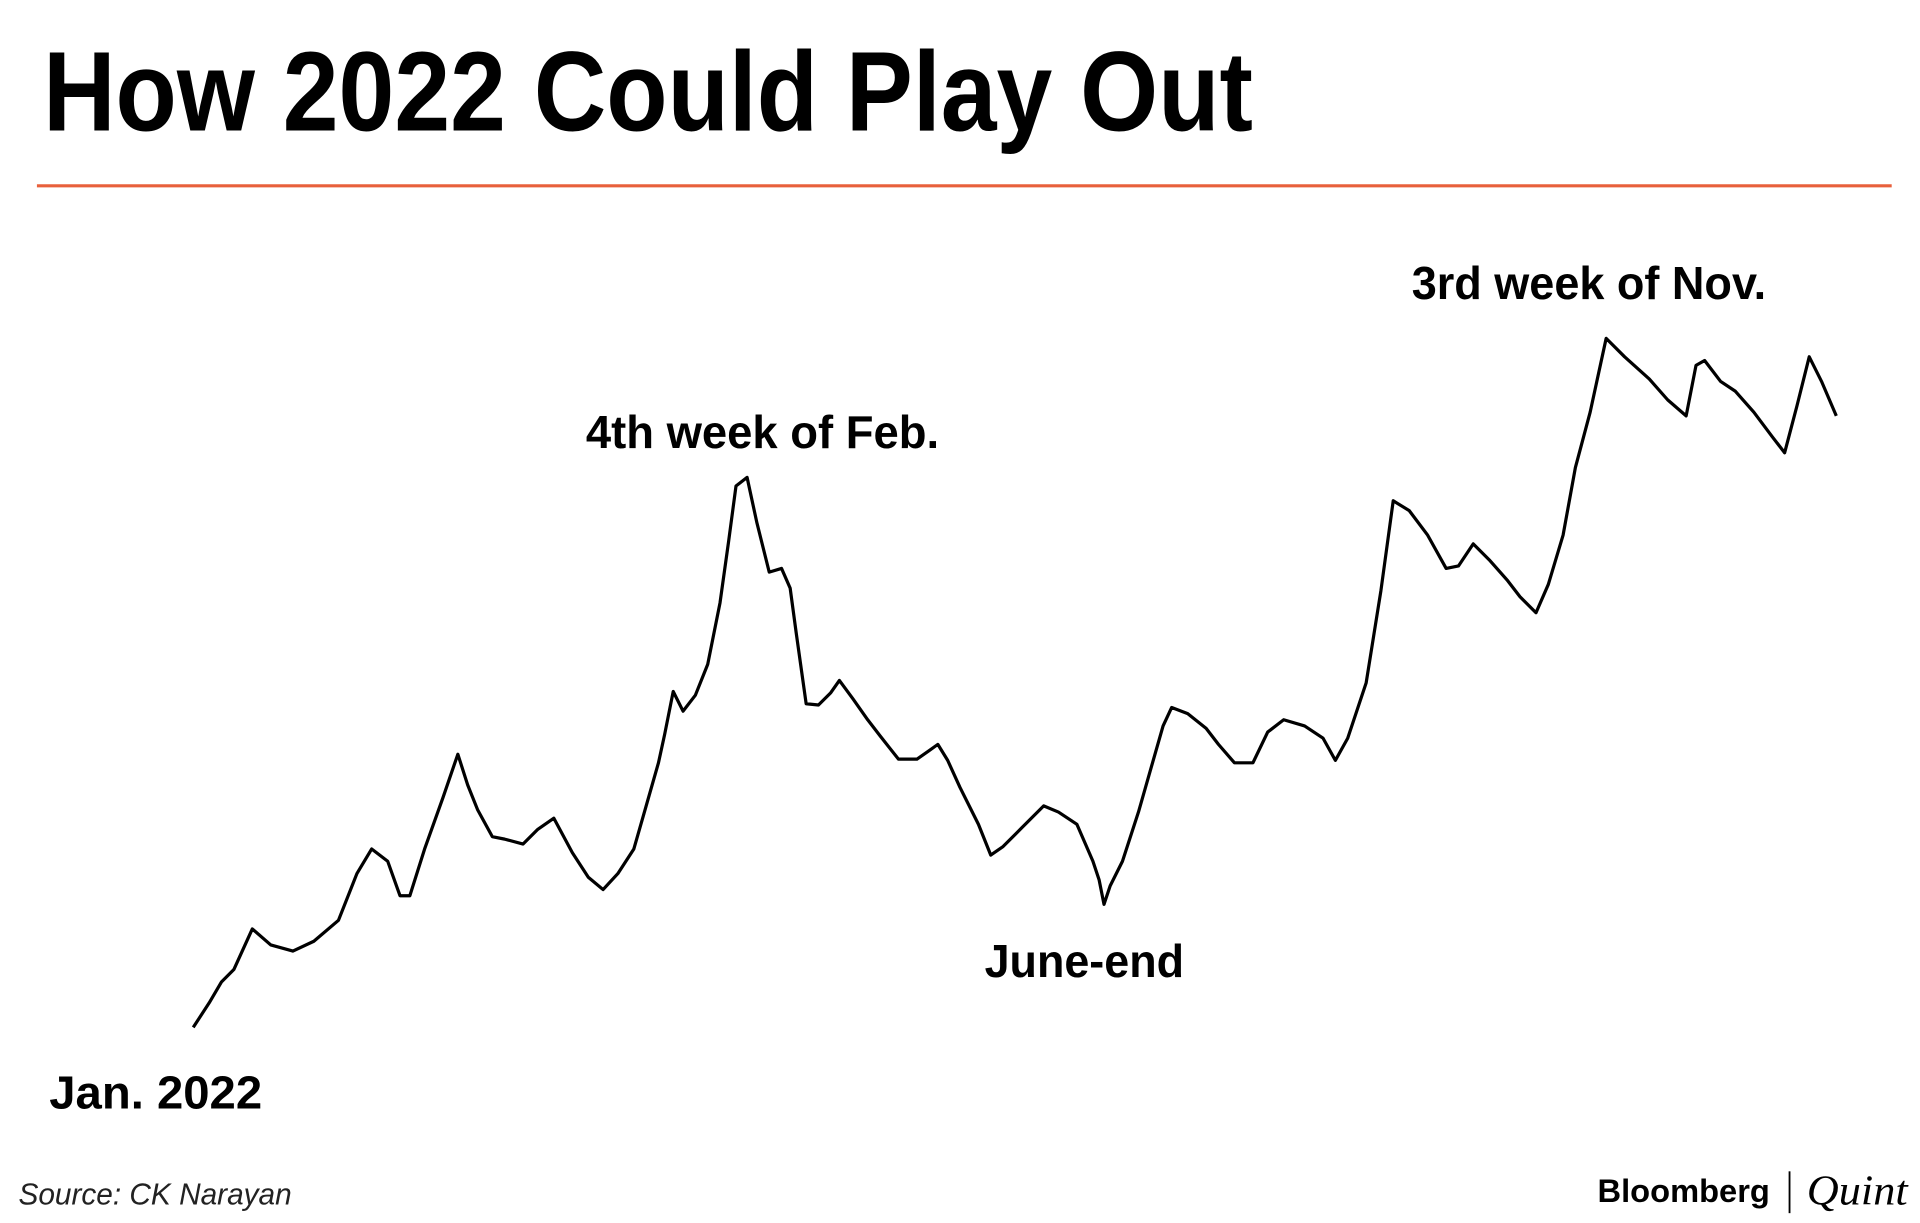  What do you see at coordinates (1684, 1191) in the screenshot?
I see `brand: Bloomberg` at bounding box center [1684, 1191].